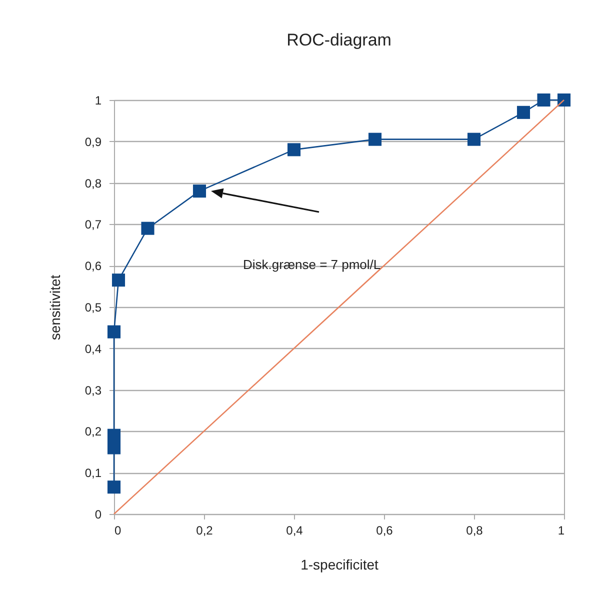 This screenshot has width=611, height=613. What do you see at coordinates (339, 564) in the screenshot?
I see `x-axis-title: 1-specificitet` at bounding box center [339, 564].